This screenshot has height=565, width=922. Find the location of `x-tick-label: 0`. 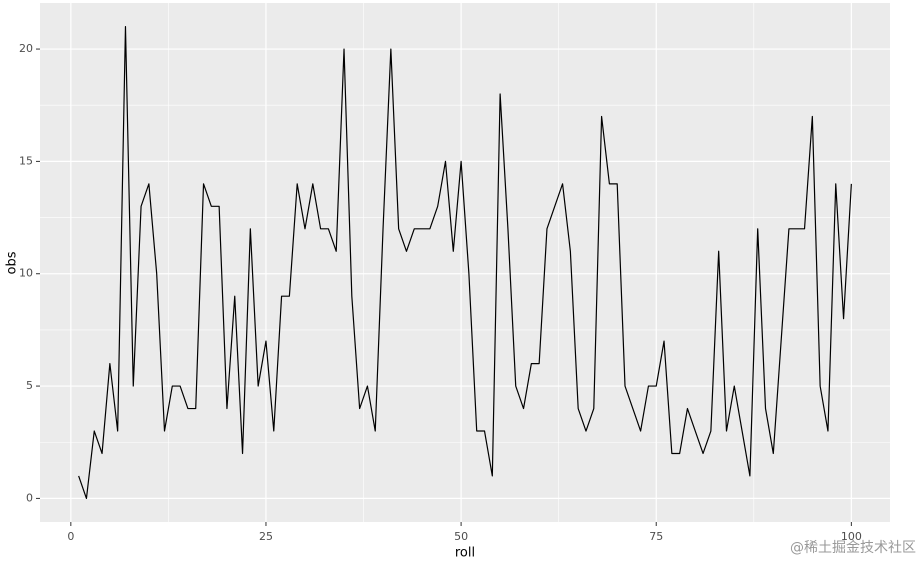

x-tick-label: 0 is located at coordinates (70, 536).